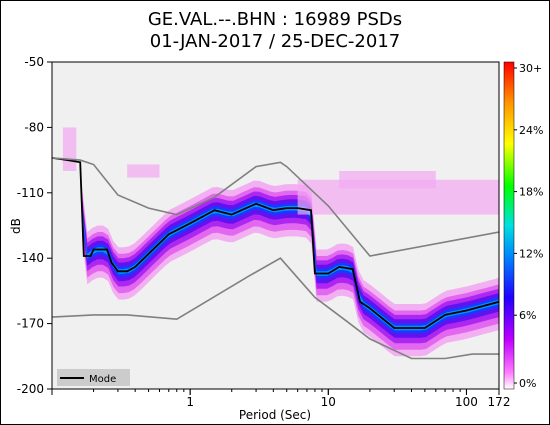  What do you see at coordinates (328, 402) in the screenshot?
I see `x-tick-label: 10` at bounding box center [328, 402].